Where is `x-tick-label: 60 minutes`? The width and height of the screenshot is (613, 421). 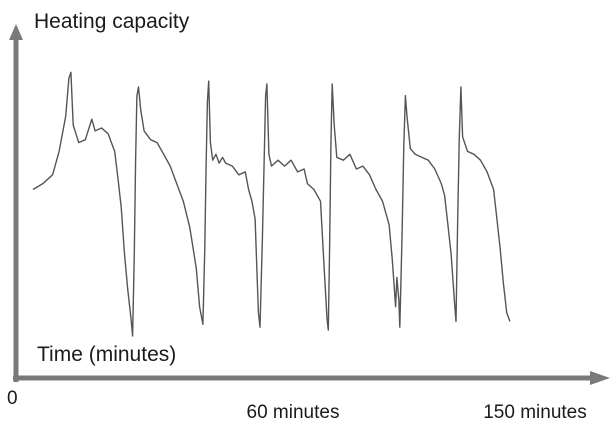 x-tick-label: 60 minutes is located at coordinates (293, 411).